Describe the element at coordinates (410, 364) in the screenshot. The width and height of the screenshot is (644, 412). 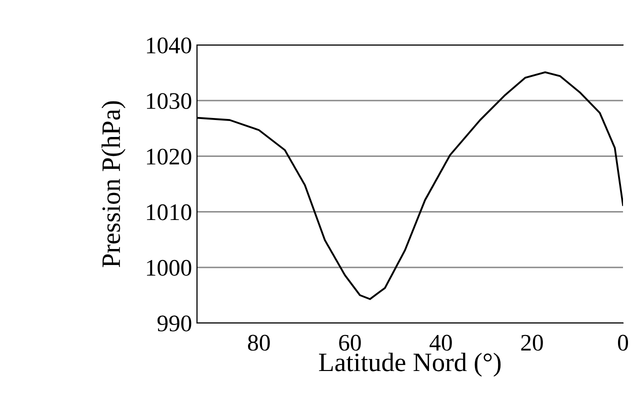
I see `x-axis-title: Latitude Nord (°)` at that location.